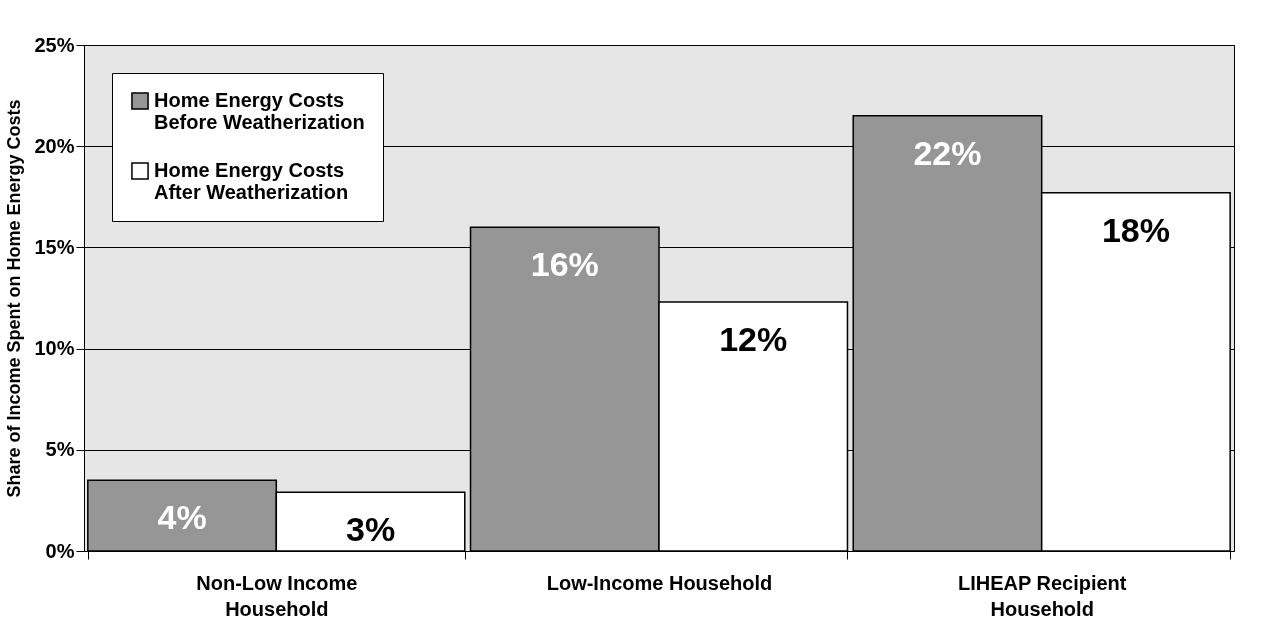 The width and height of the screenshot is (1280, 632). I want to click on data-label: 18%, so click(1135, 229).